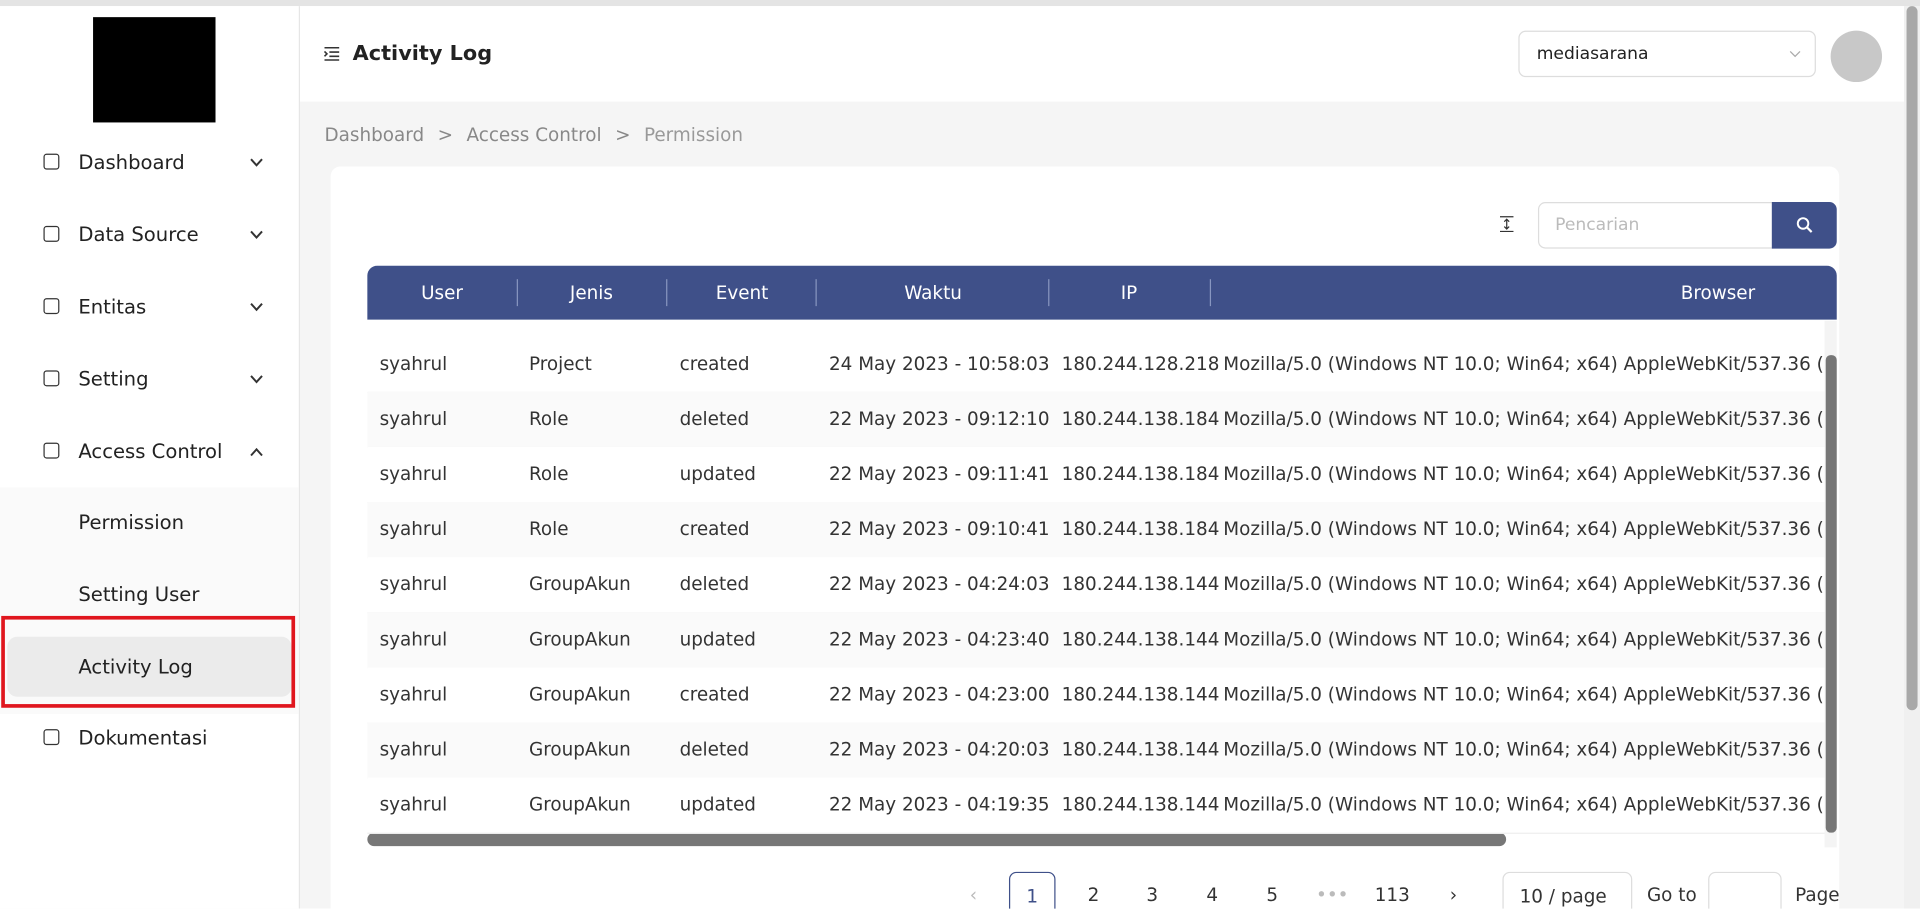 This screenshot has height=909, width=1920. I want to click on table-cell: 180.244.138.184, so click(1140, 418).